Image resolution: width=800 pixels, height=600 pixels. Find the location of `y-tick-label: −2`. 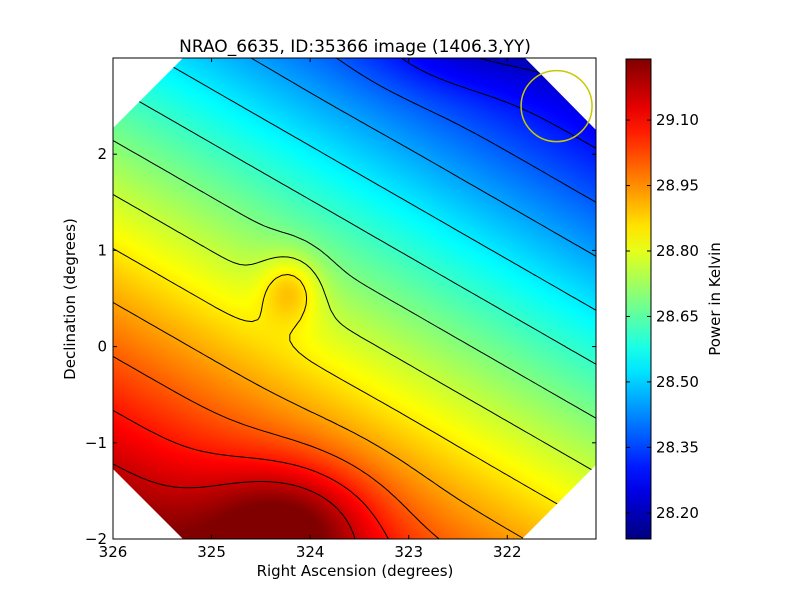

y-tick-label: −2 is located at coordinates (96, 539).